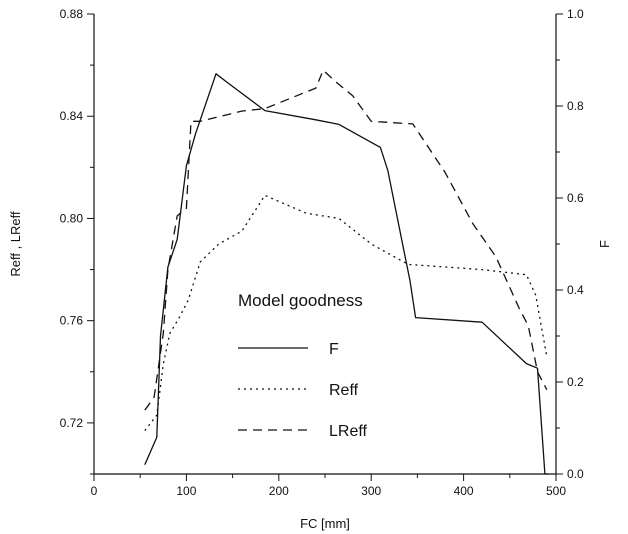 Image resolution: width=628 pixels, height=534 pixels. I want to click on y-right-tick-label: 0.2, so click(575, 382).